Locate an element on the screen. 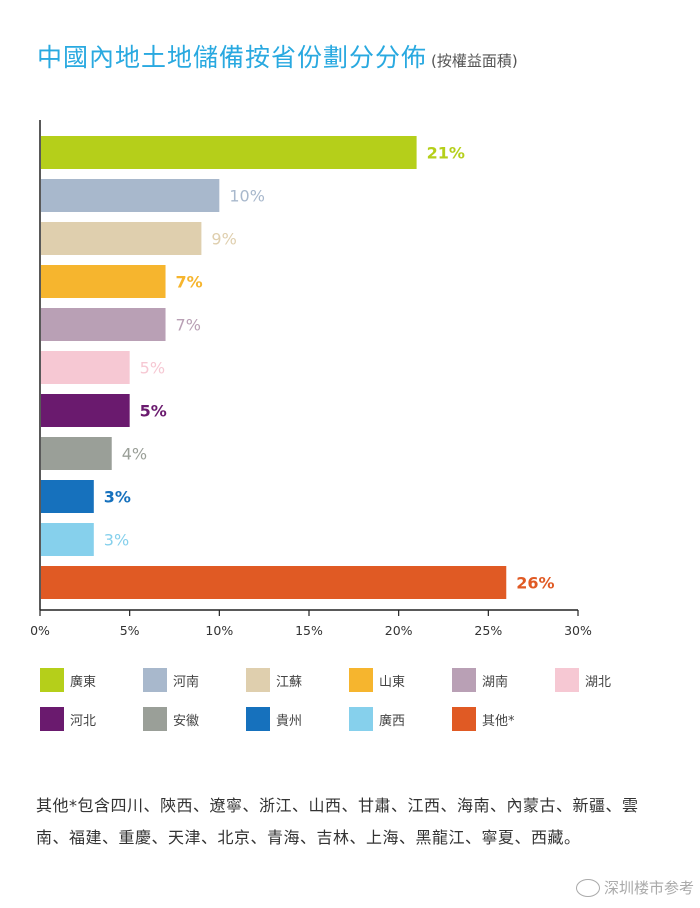  x-tick-label: 5% is located at coordinates (130, 630).